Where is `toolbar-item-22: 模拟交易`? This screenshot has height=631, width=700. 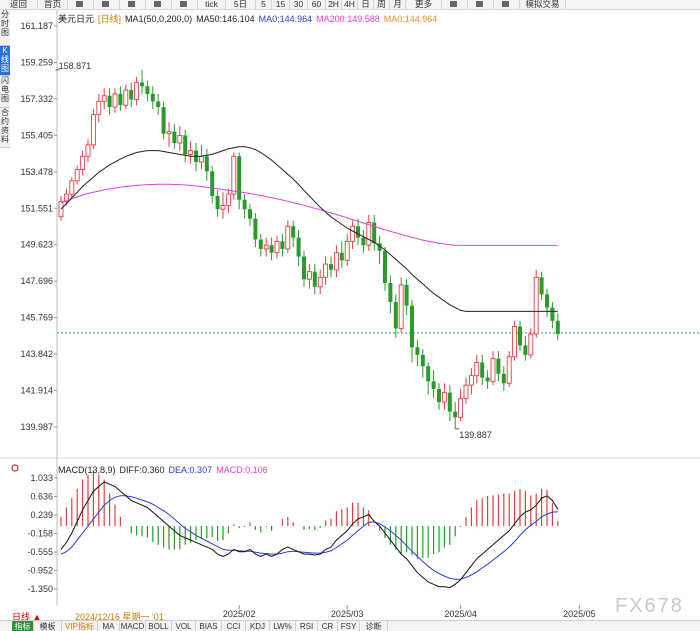 toolbar-item-22: 模拟交易 is located at coordinates (543, 4).